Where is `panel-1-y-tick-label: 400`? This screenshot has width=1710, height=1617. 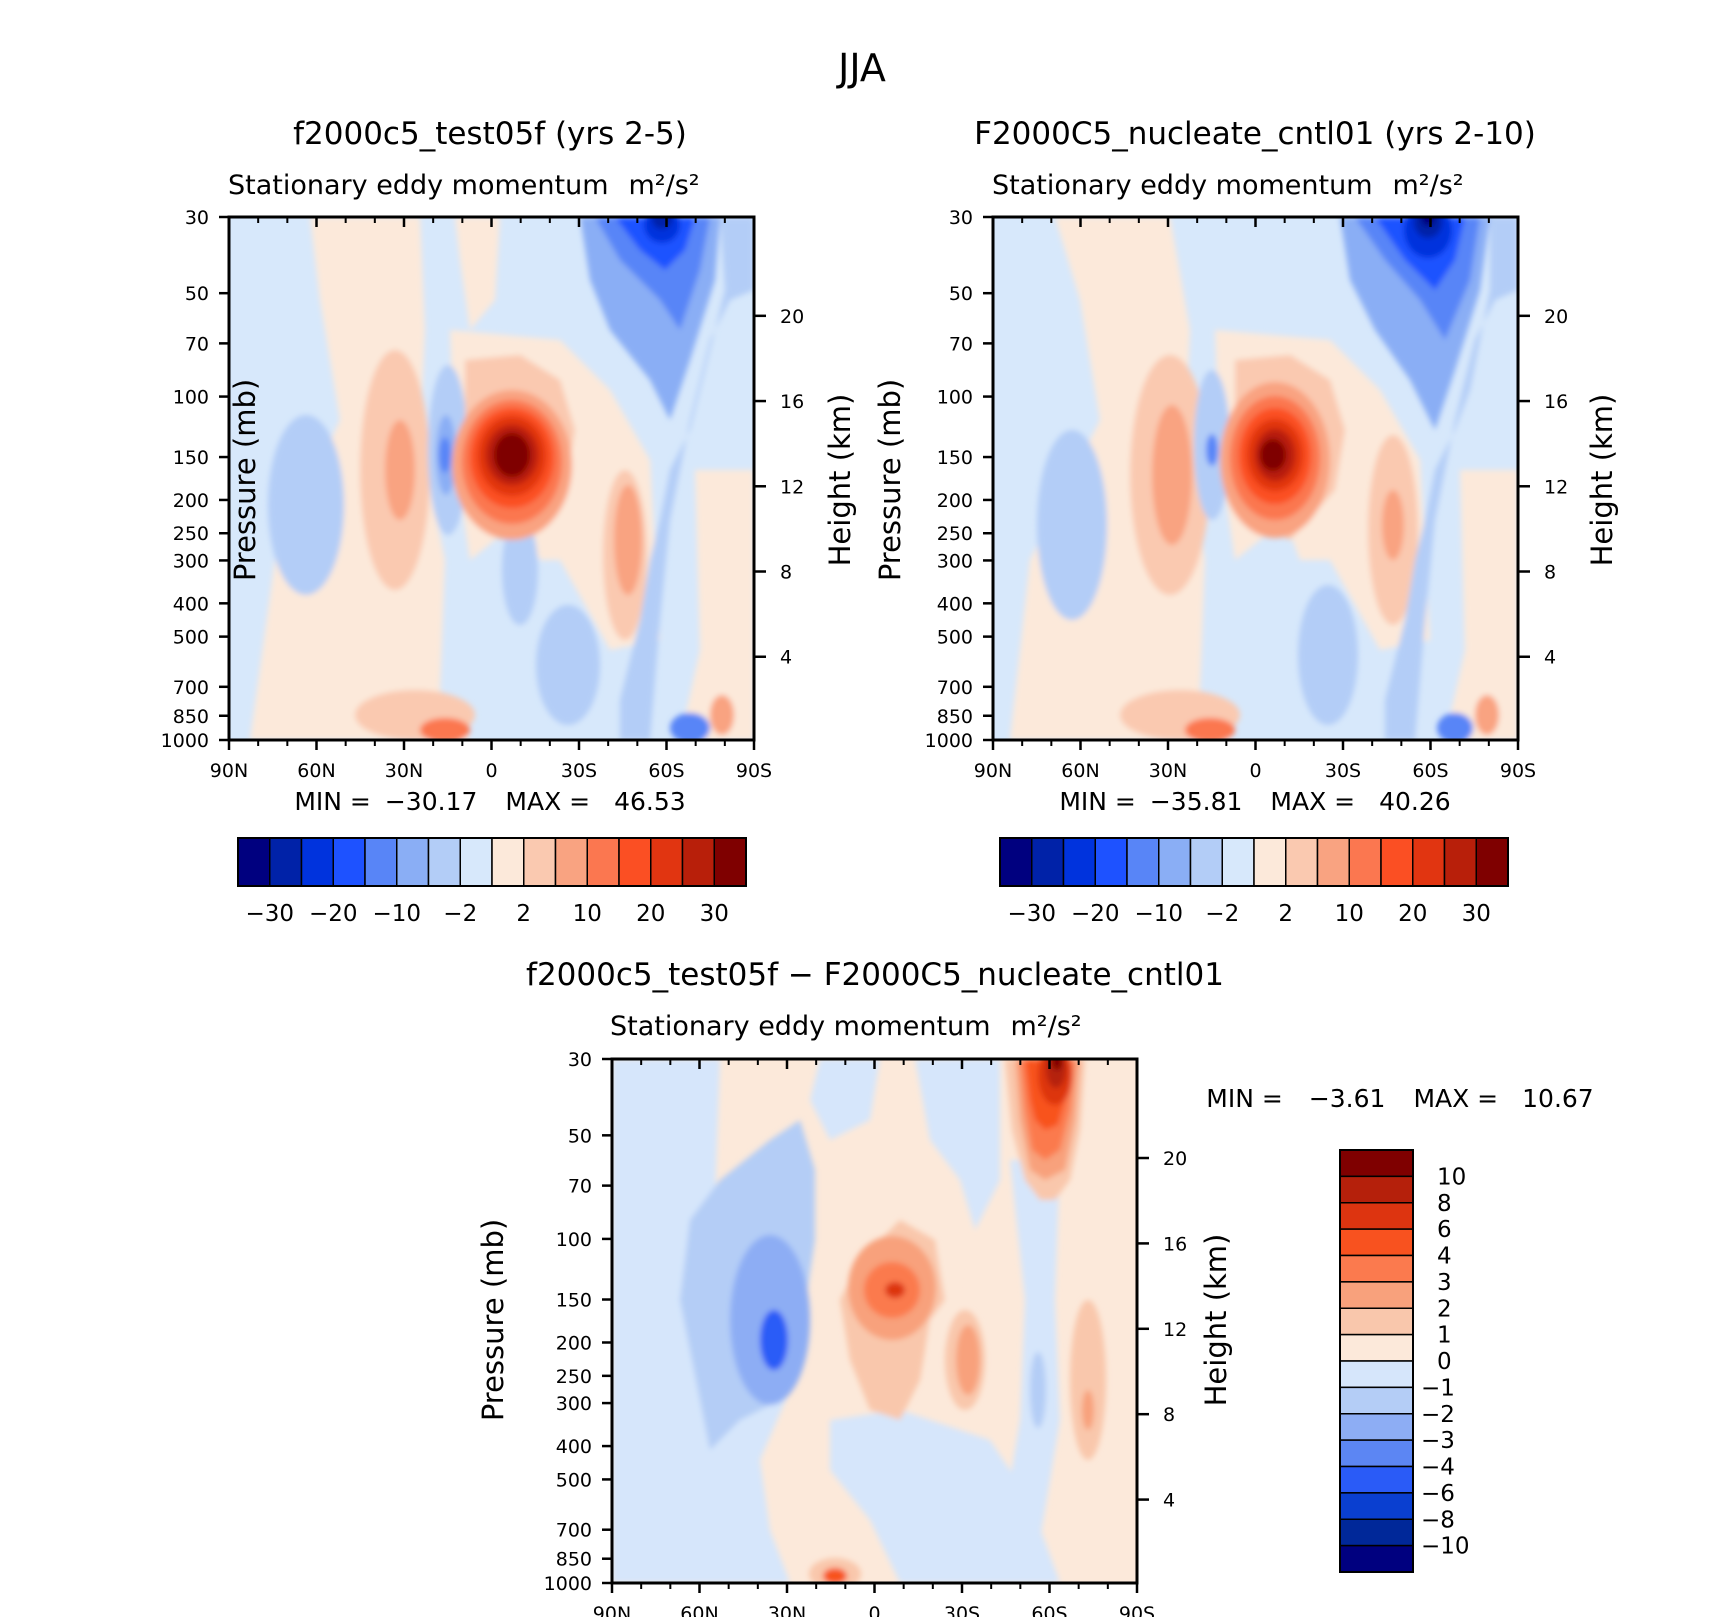
panel-1-y-tick-label: 400 is located at coordinates (191, 604).